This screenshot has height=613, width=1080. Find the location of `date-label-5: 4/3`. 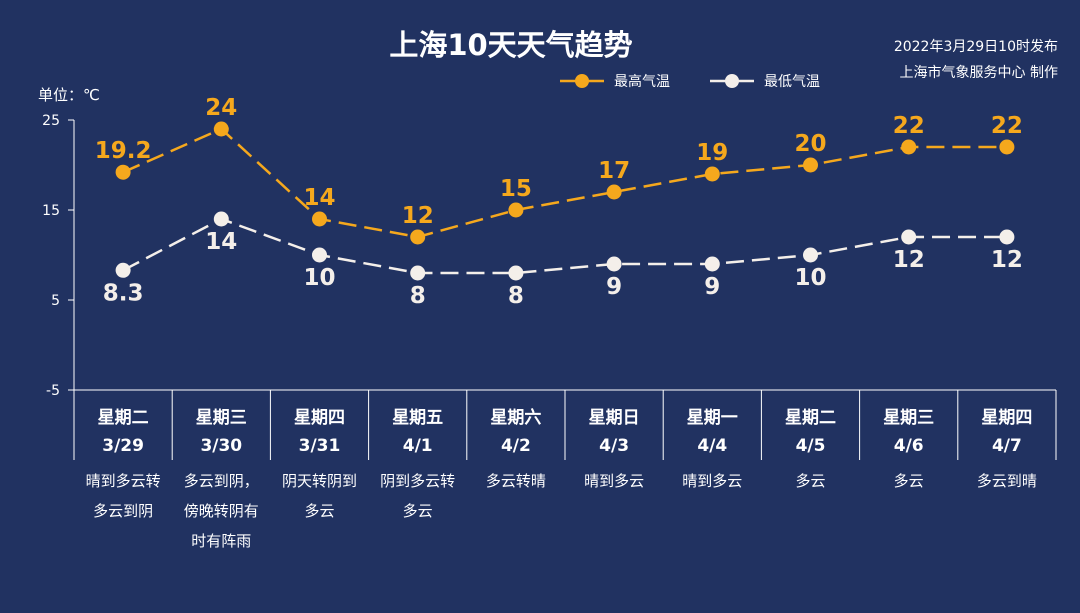

date-label-5: 4/3 is located at coordinates (614, 446).